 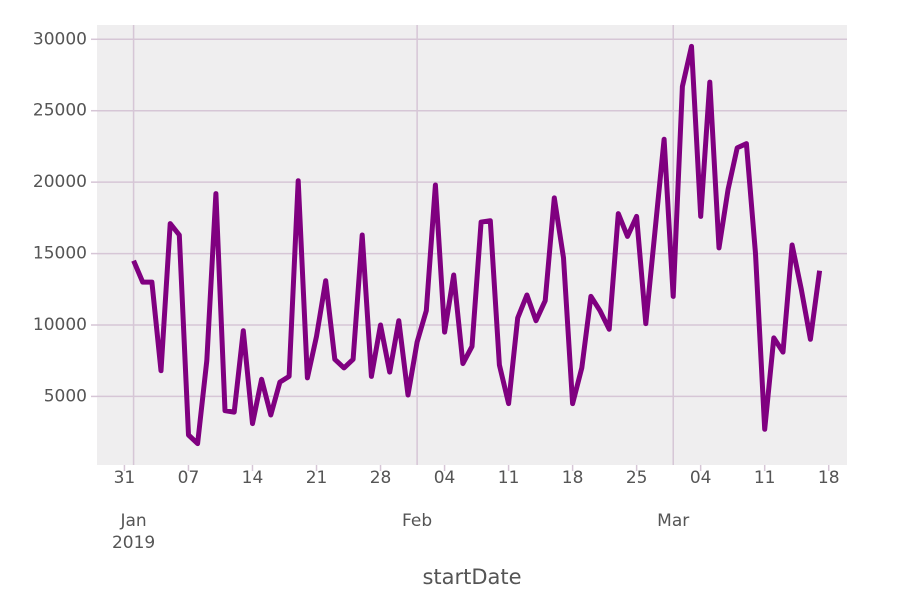 What do you see at coordinates (189, 478) in the screenshot?
I see `x-tick-label: 07` at bounding box center [189, 478].